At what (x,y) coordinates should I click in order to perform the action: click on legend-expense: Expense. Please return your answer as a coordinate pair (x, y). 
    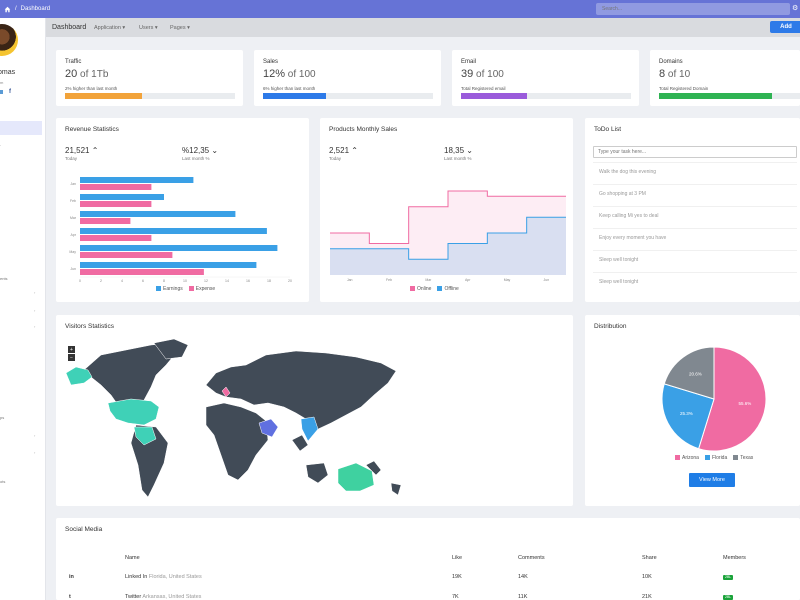
    Looking at the image, I should click on (201, 289).